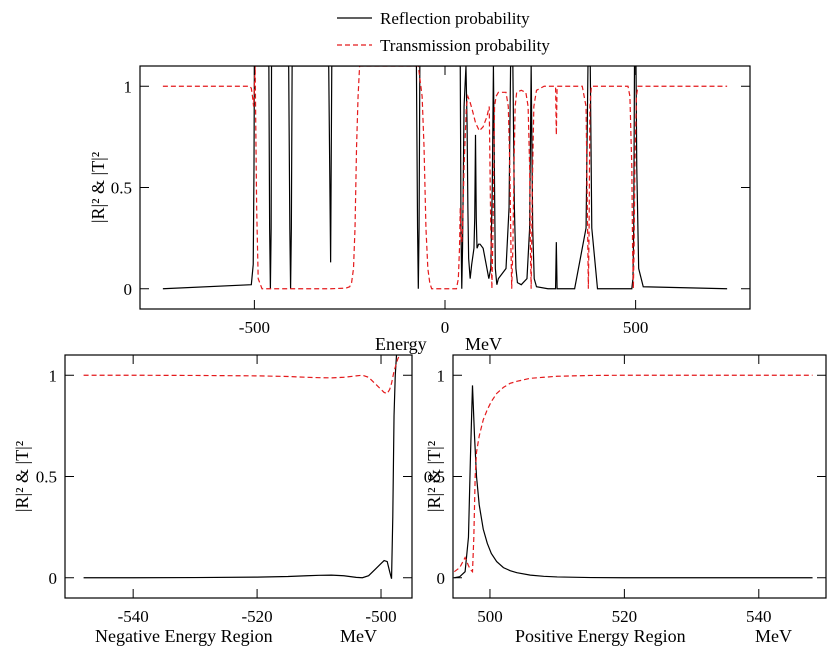  Describe the element at coordinates (625, 616) in the screenshot. I see `x-tick-label: 520` at that location.